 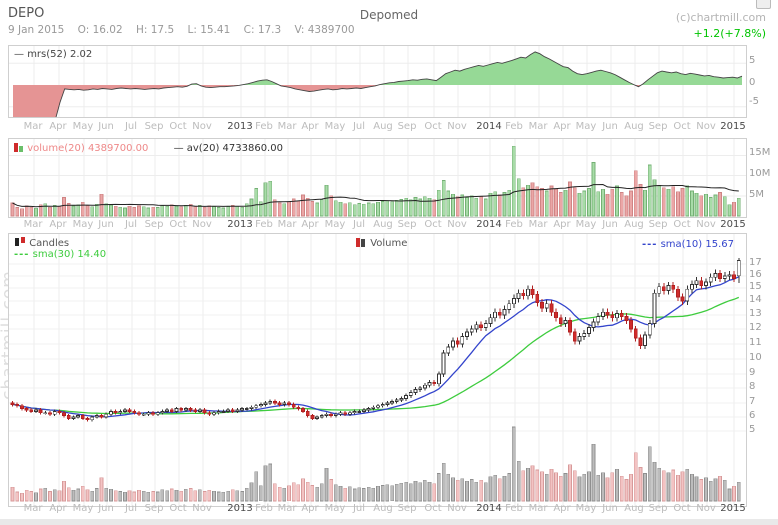 What do you see at coordinates (209, 30) in the screenshot?
I see `quote-low: L: 15.41` at bounding box center [209, 30].